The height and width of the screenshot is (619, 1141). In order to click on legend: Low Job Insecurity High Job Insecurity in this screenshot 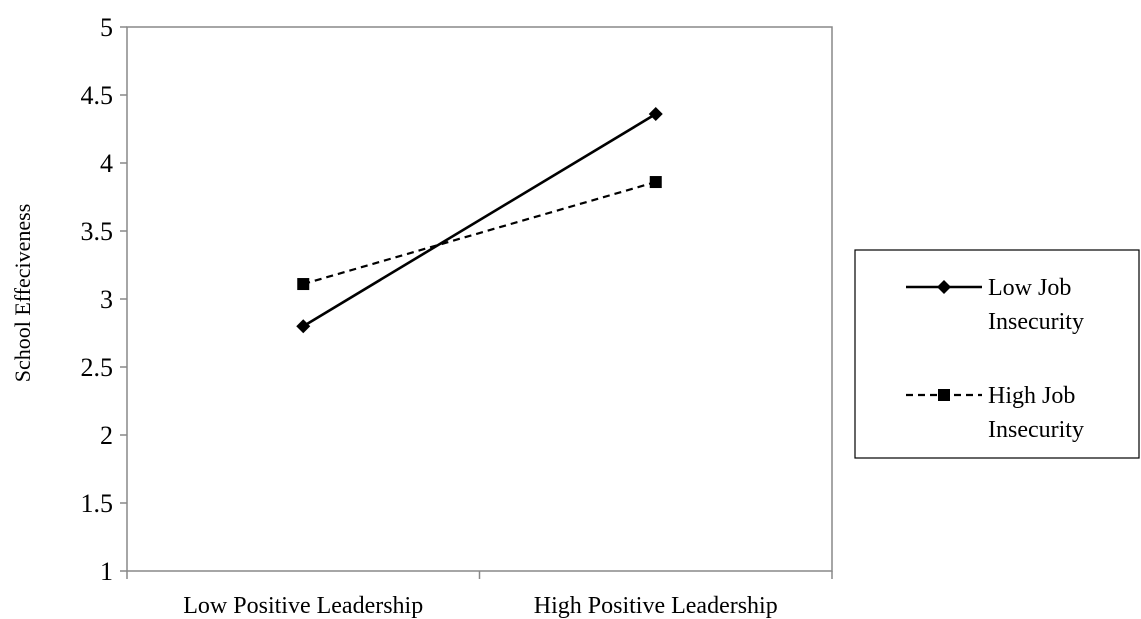, I will do `click(997, 354)`.